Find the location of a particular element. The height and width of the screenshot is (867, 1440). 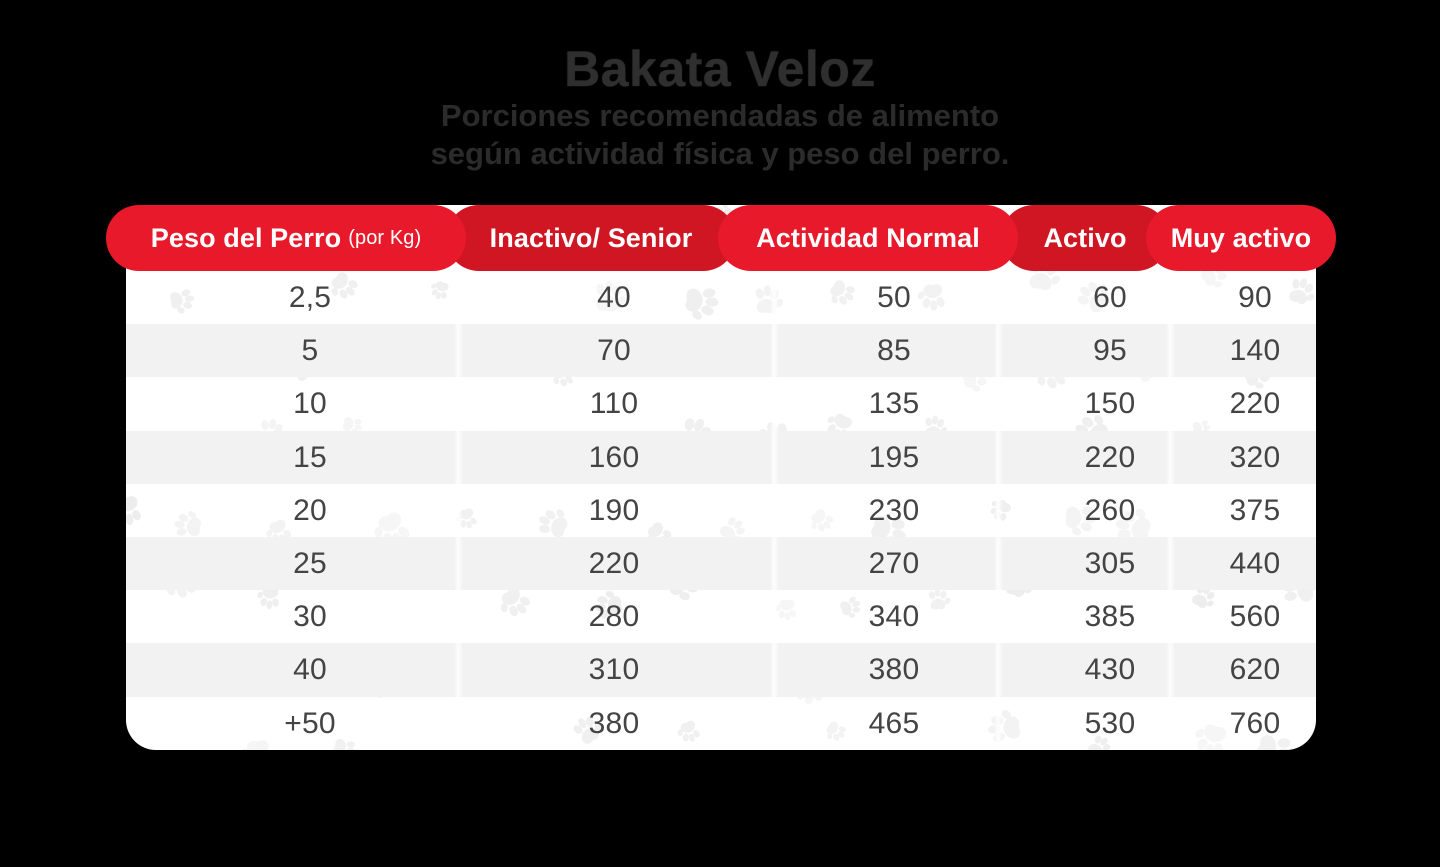

column-header-1: Peso del Perro (por Kg) is located at coordinates (286, 238).